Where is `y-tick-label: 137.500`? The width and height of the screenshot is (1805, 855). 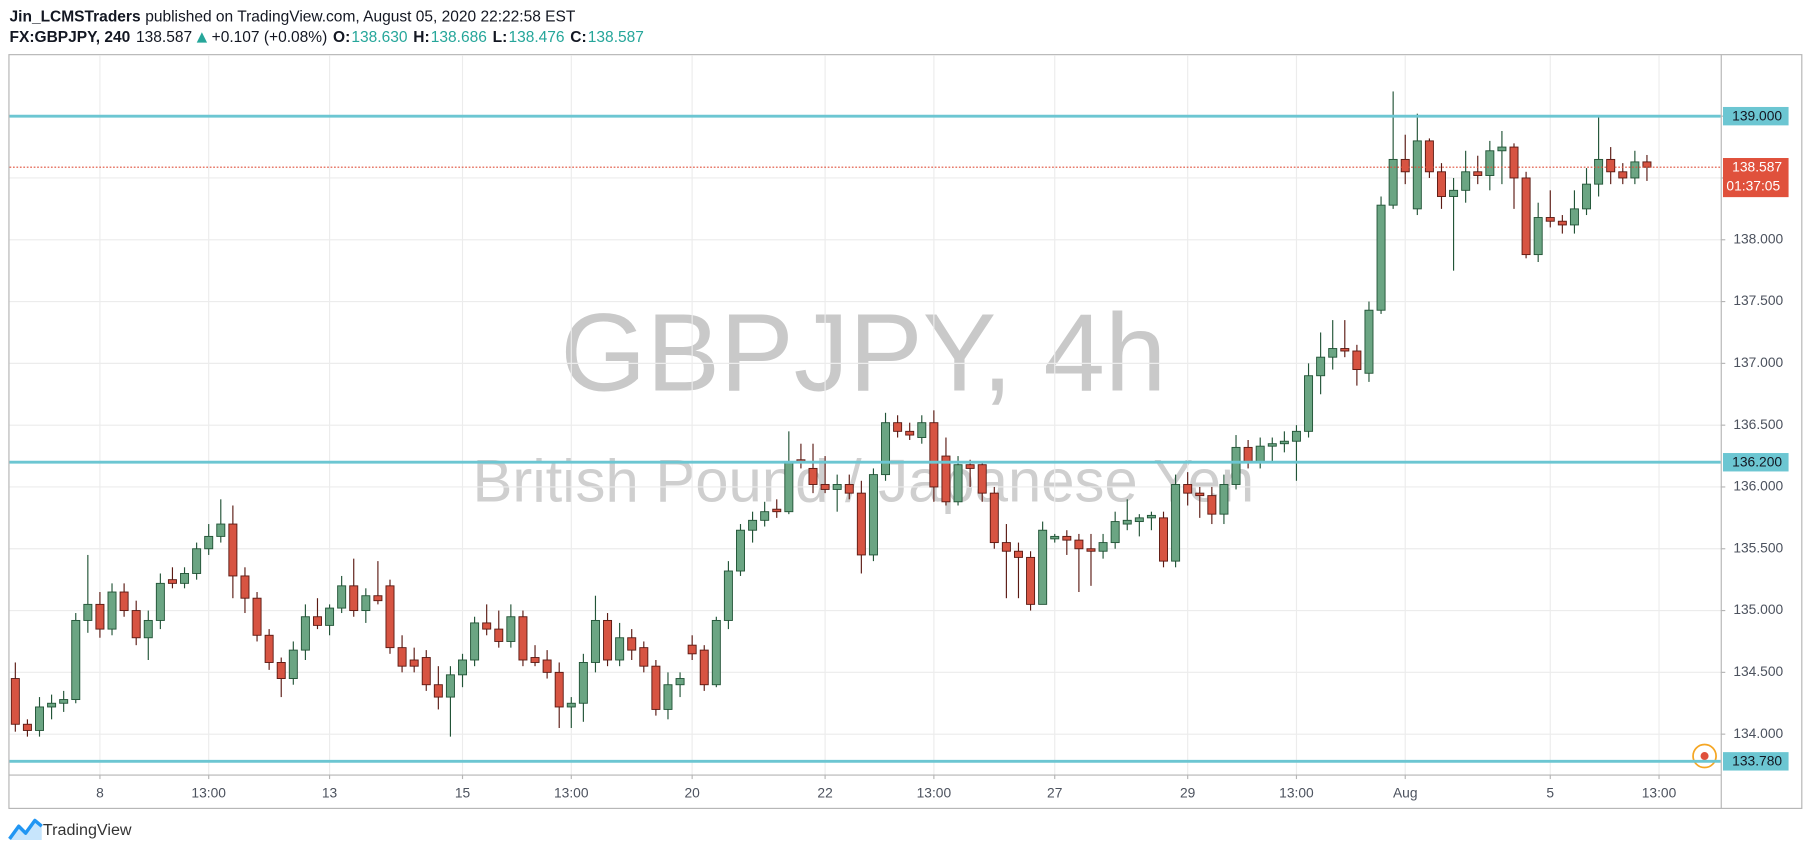 y-tick-label: 137.500 is located at coordinates (1758, 300).